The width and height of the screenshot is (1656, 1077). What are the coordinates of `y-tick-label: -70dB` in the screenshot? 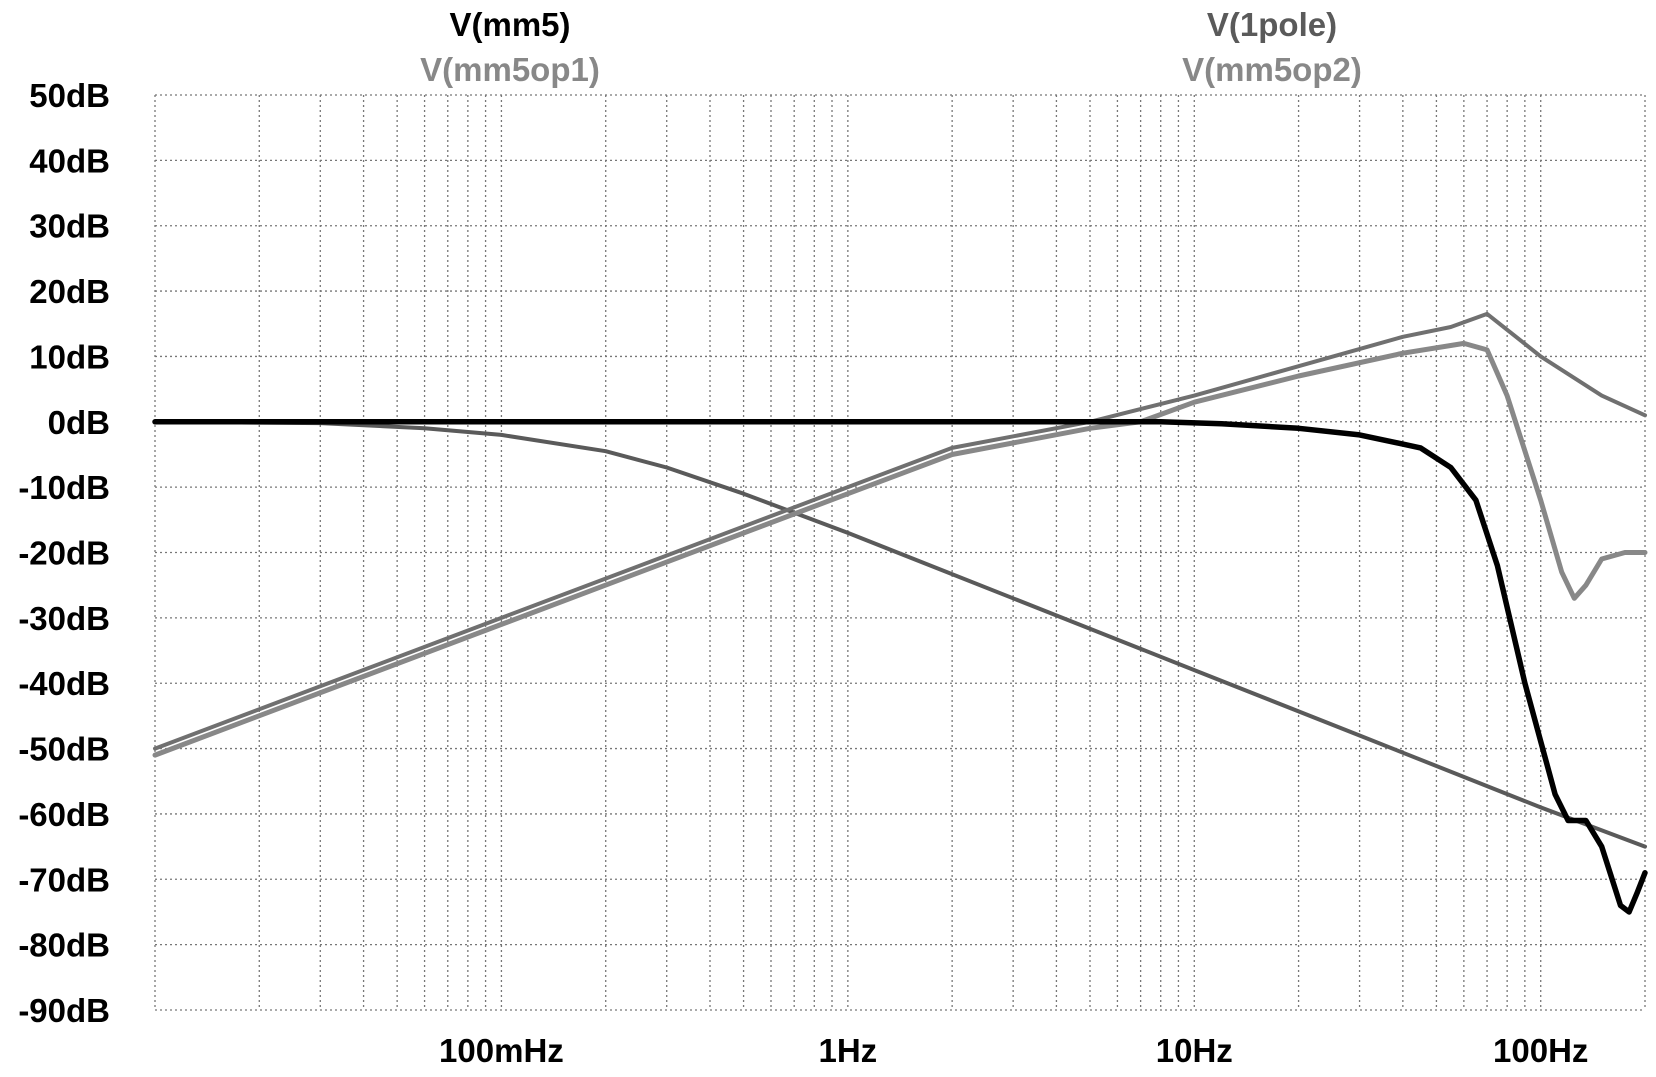 It's located at (64, 879).